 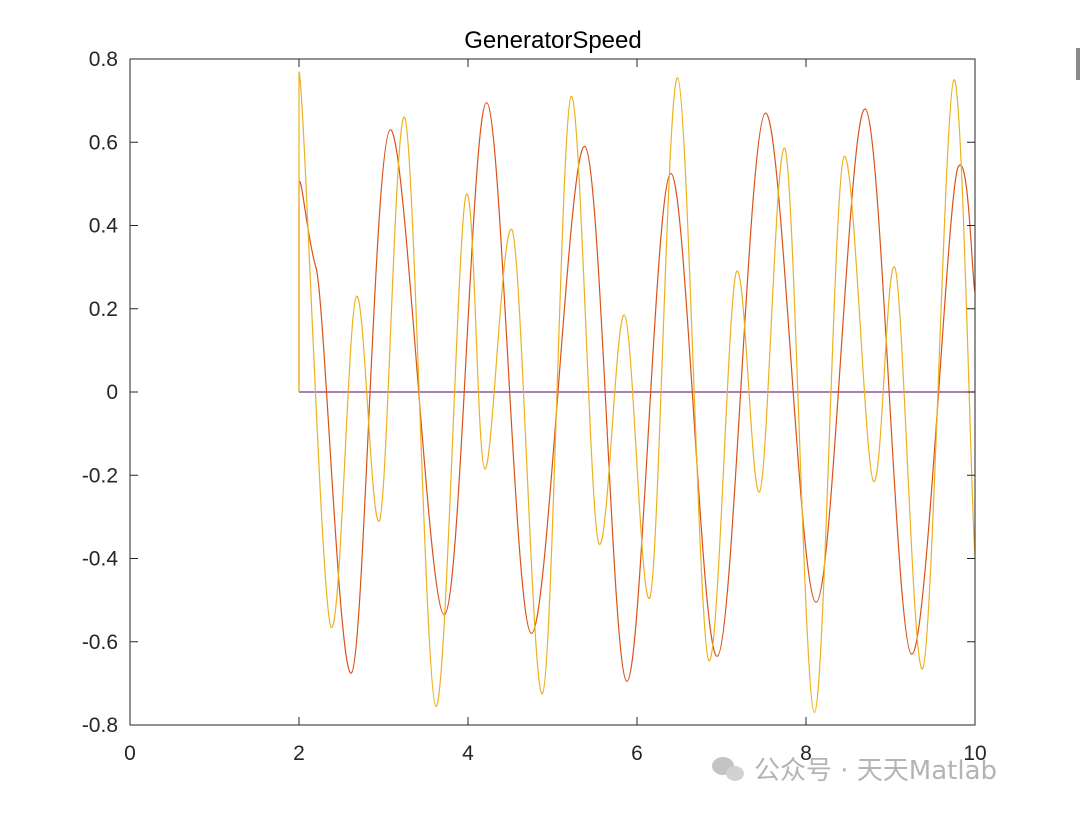 I want to click on y-tick-label: -0.6, so click(x=100, y=642).